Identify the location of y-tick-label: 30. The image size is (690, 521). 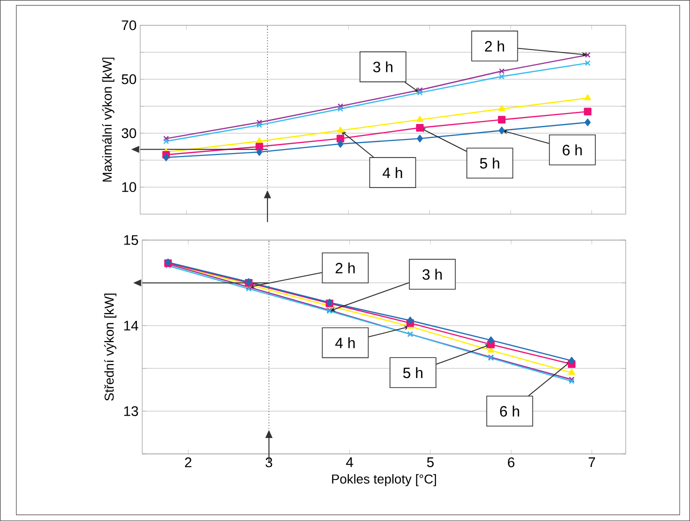
(129, 133).